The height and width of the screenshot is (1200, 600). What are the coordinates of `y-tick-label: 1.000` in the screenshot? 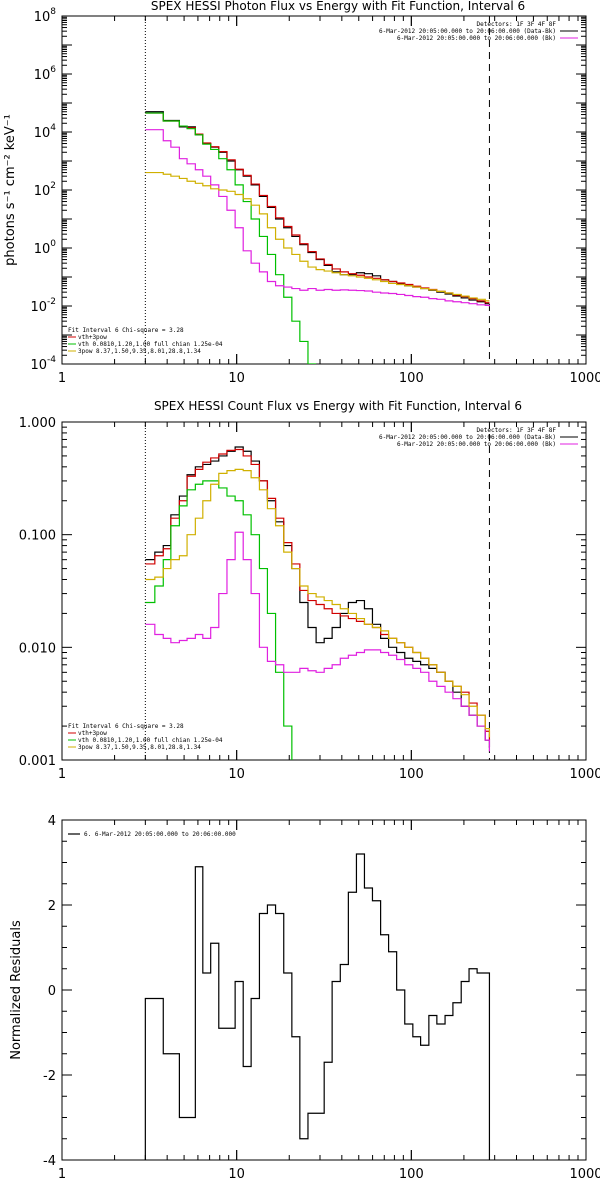 It's located at (37, 423).